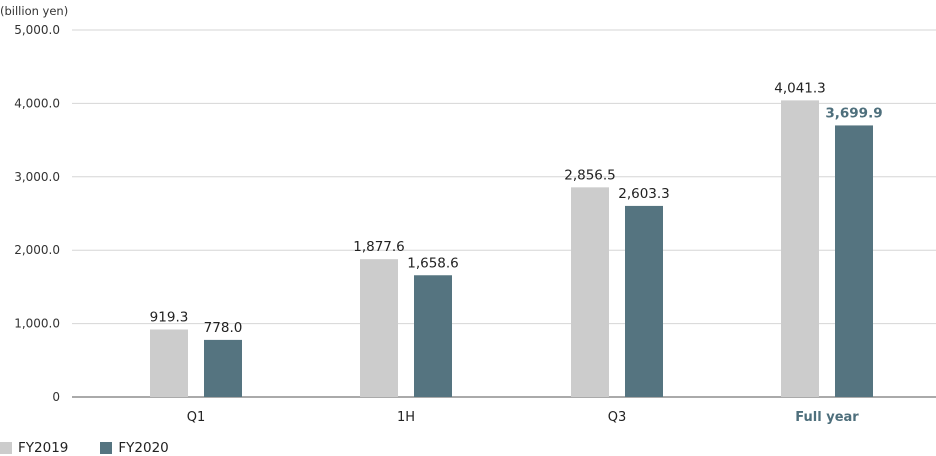  What do you see at coordinates (644, 194) in the screenshot?
I see `data-label: 2,603.3` at bounding box center [644, 194].